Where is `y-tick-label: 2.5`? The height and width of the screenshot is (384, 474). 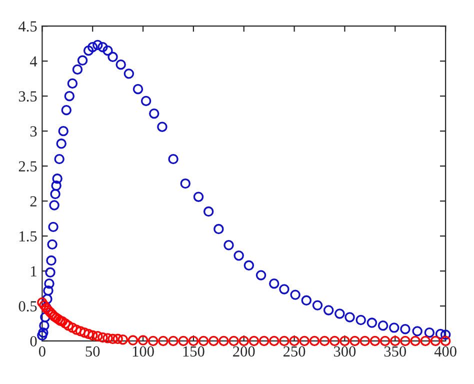 y-tick-label: 2.5 is located at coordinates (27, 166).